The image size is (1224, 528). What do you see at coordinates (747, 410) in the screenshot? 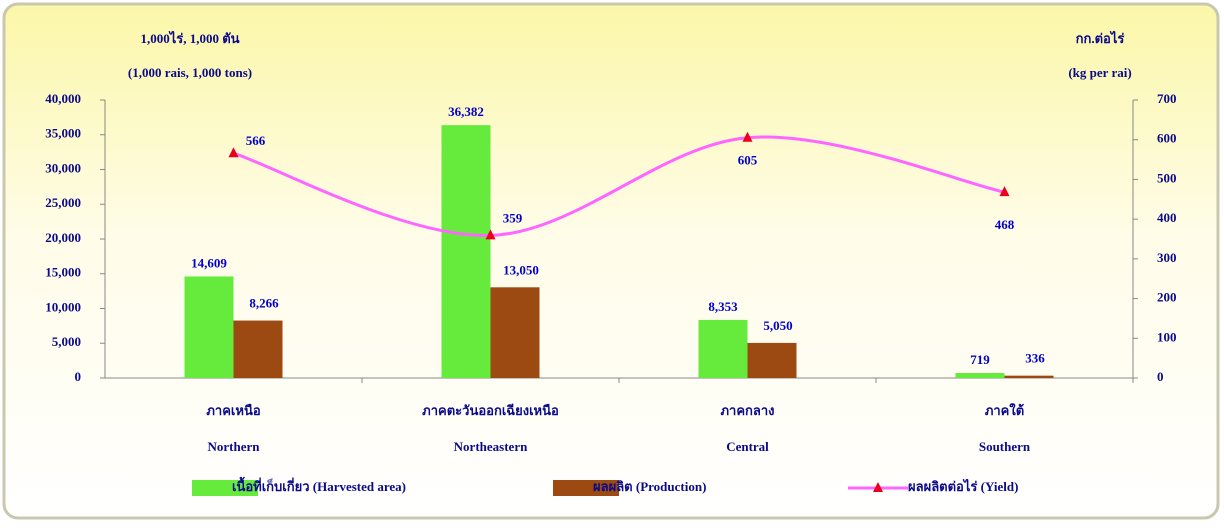
I see `x-tick-label: ภาคกลาง` at bounding box center [747, 410].